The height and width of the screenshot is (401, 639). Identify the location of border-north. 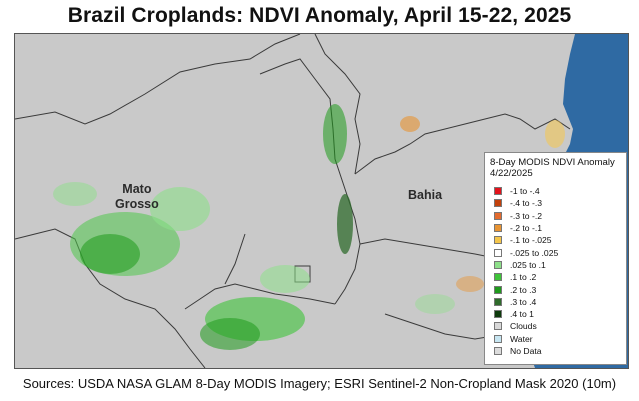
(158, 79).